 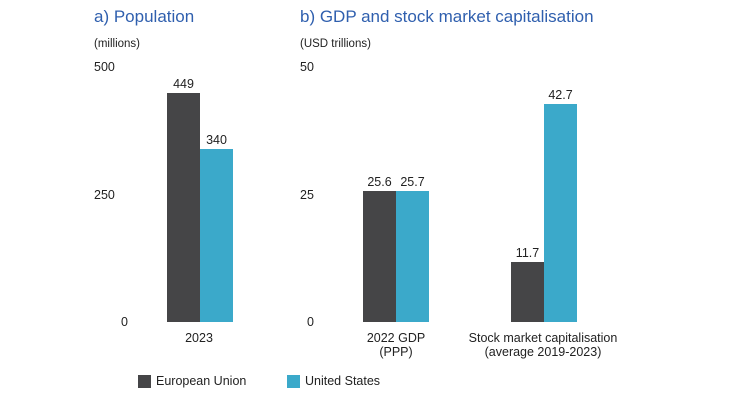 I want to click on legend-label-us: United States, so click(x=343, y=381).